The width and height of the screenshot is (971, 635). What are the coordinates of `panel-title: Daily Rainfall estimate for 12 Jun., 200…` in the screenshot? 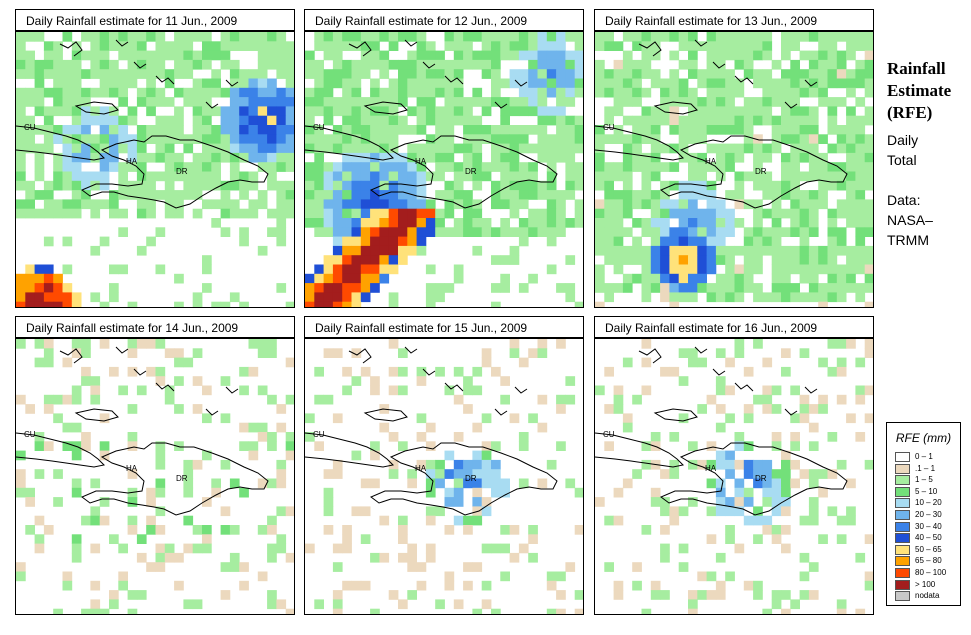 It's located at (444, 20).